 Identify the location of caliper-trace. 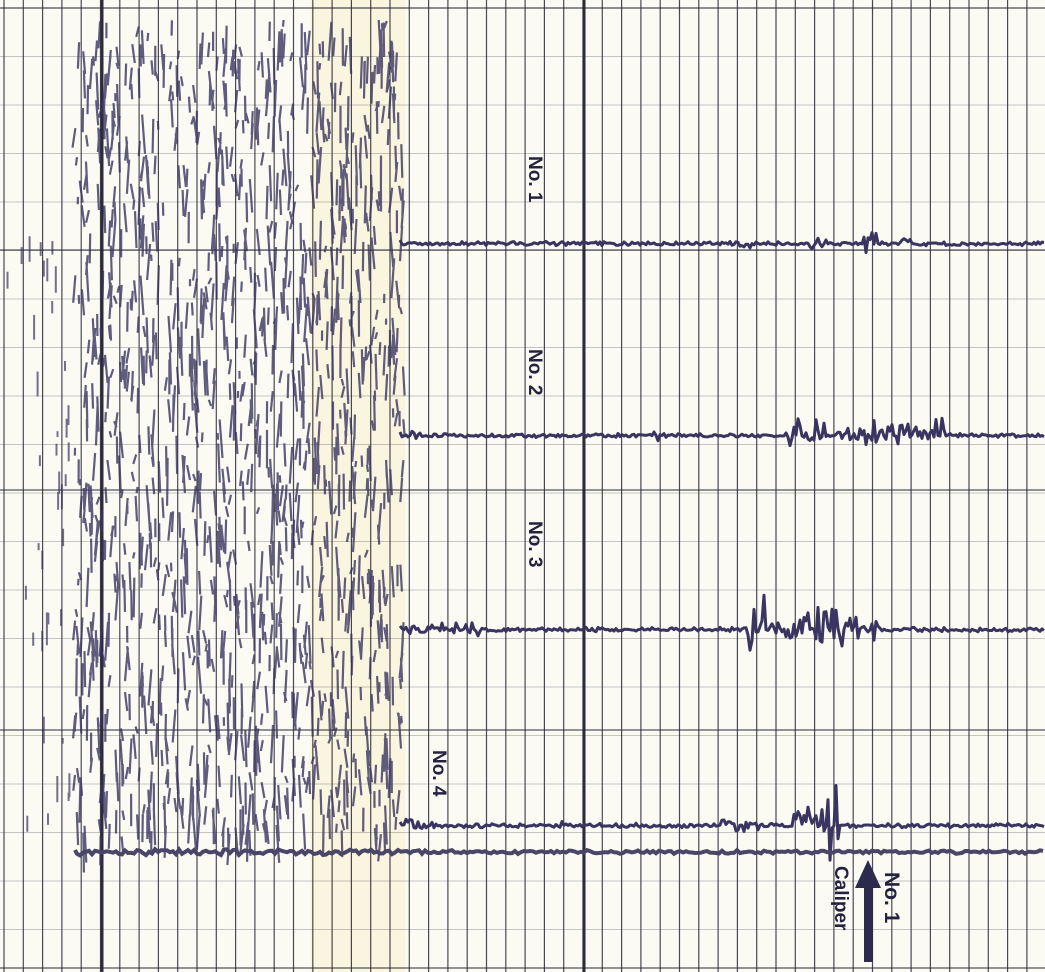
(558, 851).